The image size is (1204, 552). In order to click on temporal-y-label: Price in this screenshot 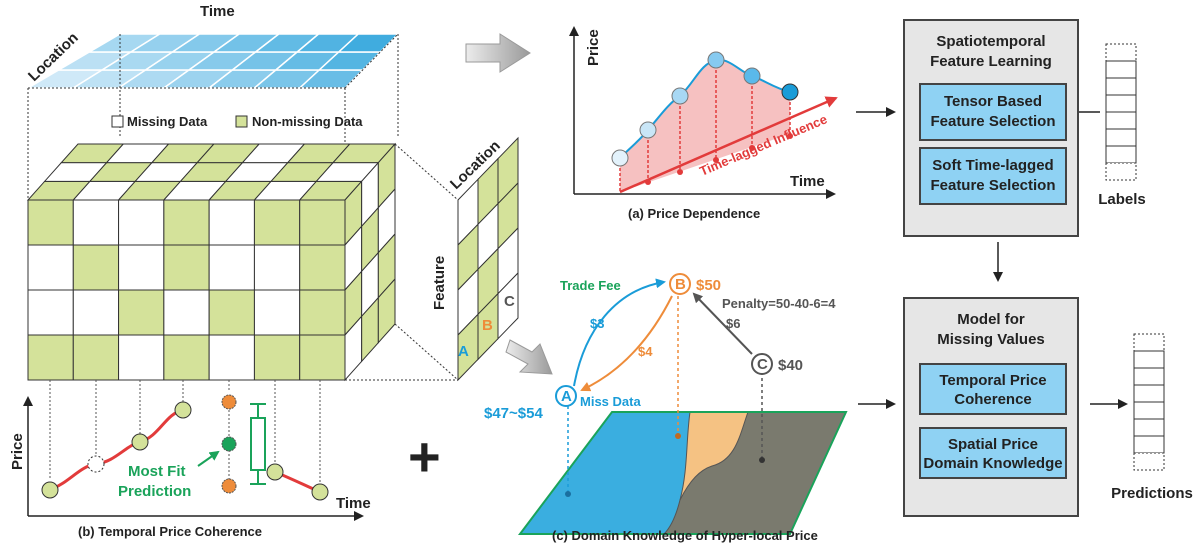, I will do `click(17, 451)`.